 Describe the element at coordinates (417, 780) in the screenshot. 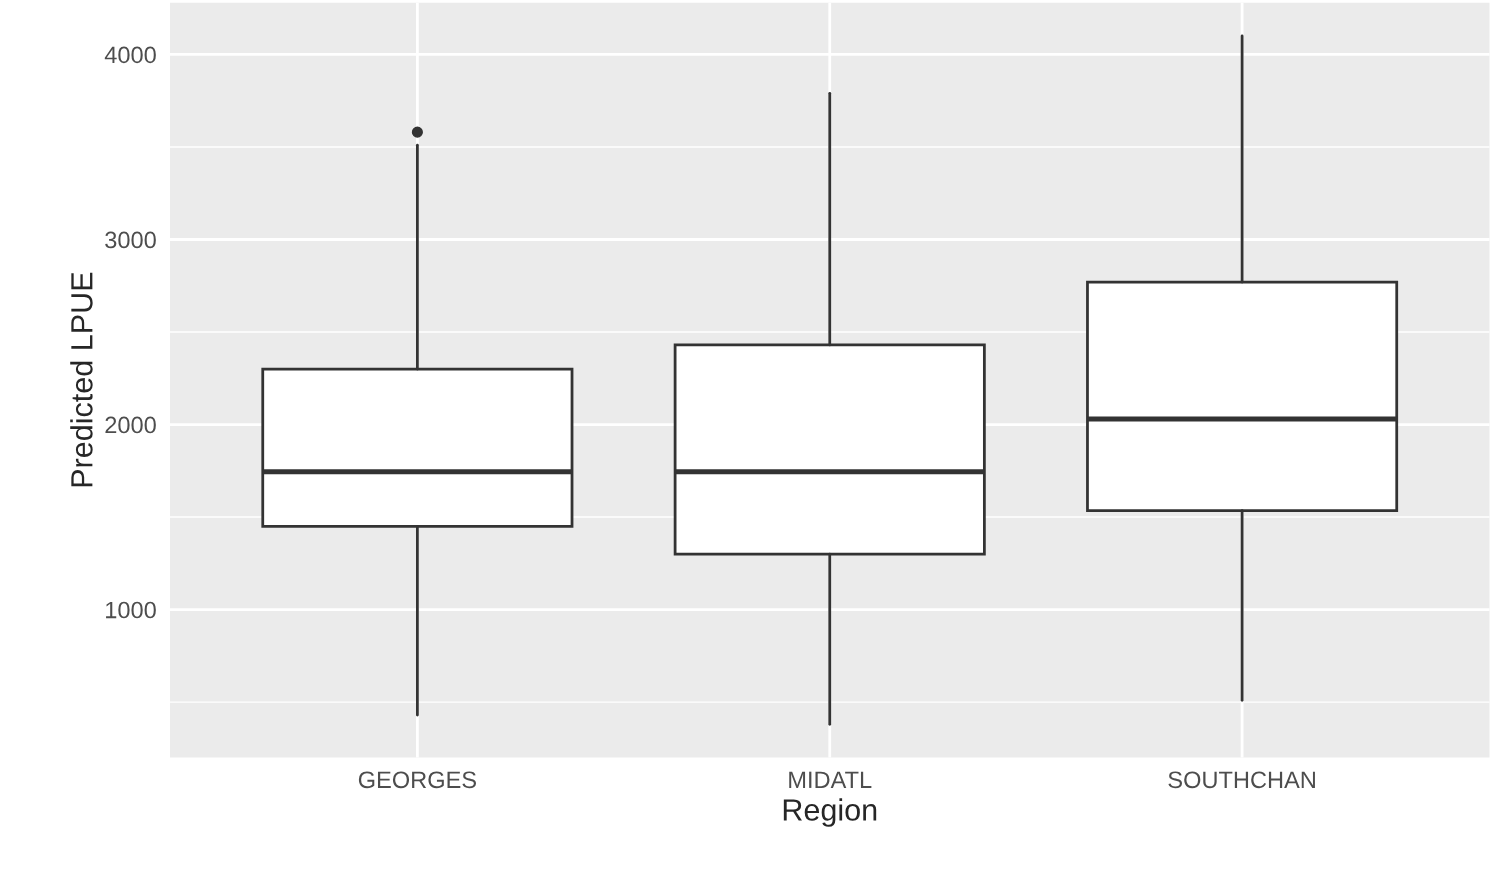

I see `x-tick-label: GEORGES` at that location.